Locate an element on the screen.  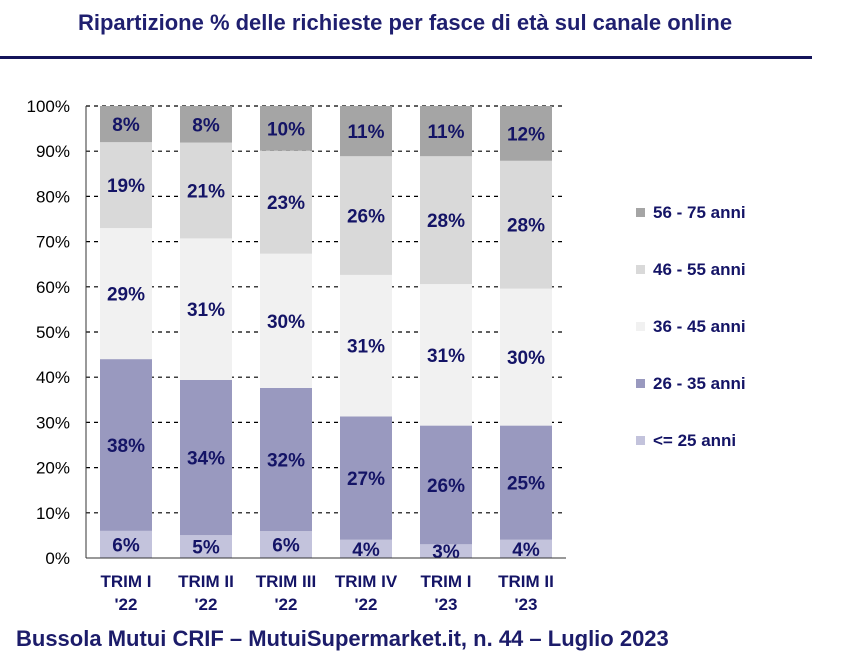
y-tick-label: 70% is located at coordinates (53, 242).